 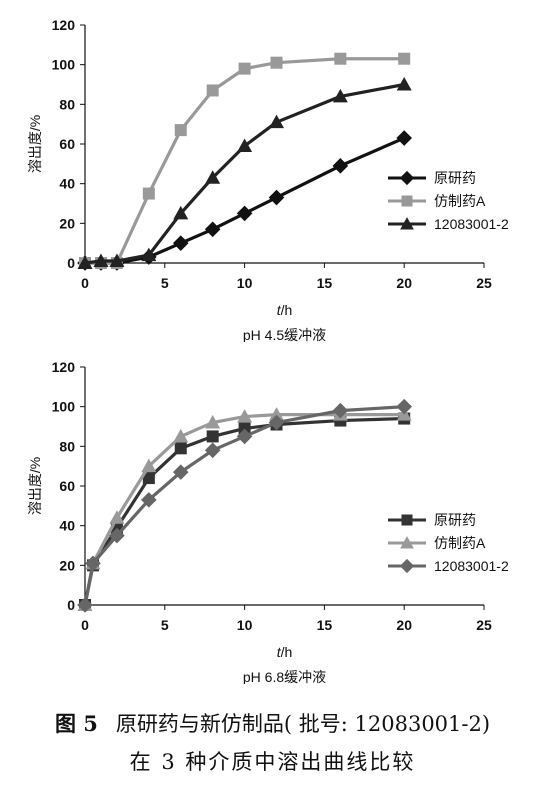 What do you see at coordinates (245, 200) in the screenshot?
I see `chart1-series-1-line` at bounding box center [245, 200].